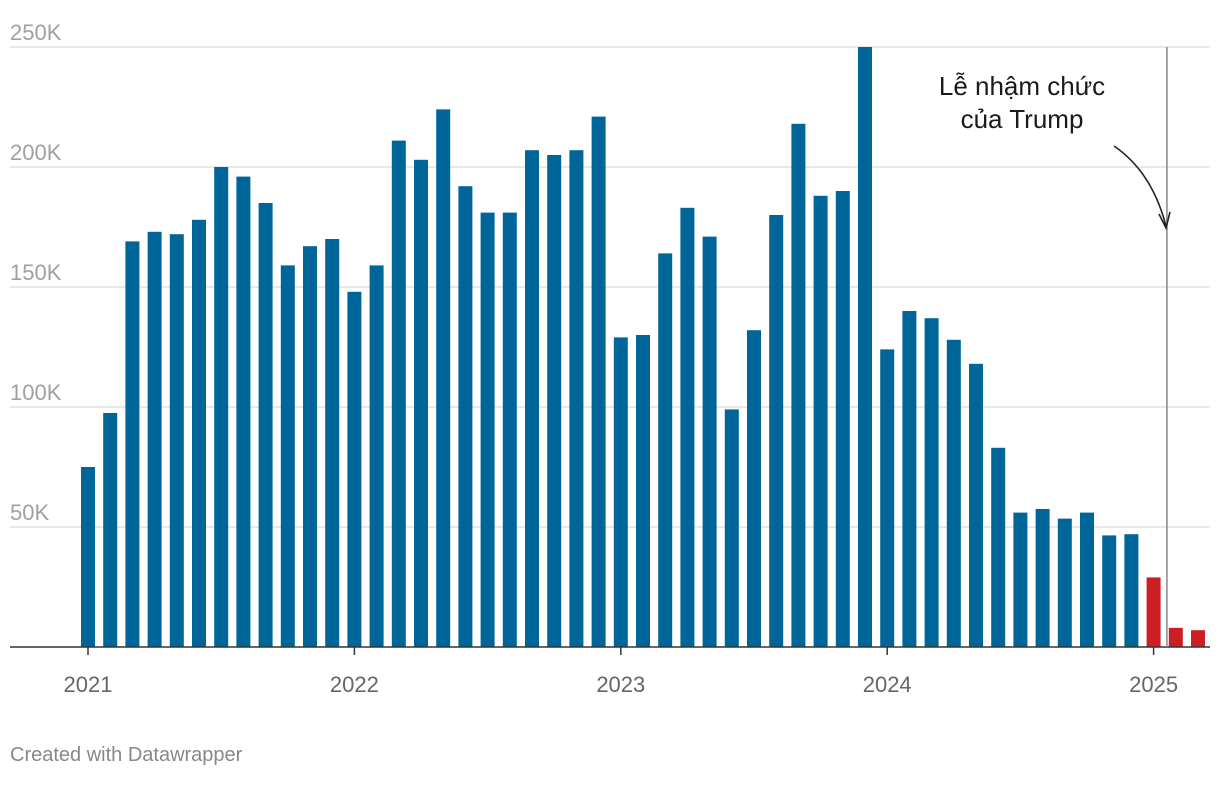 The width and height of the screenshot is (1220, 785). Describe the element at coordinates (354, 684) in the screenshot. I see `x-tick-label: 2022` at that location.